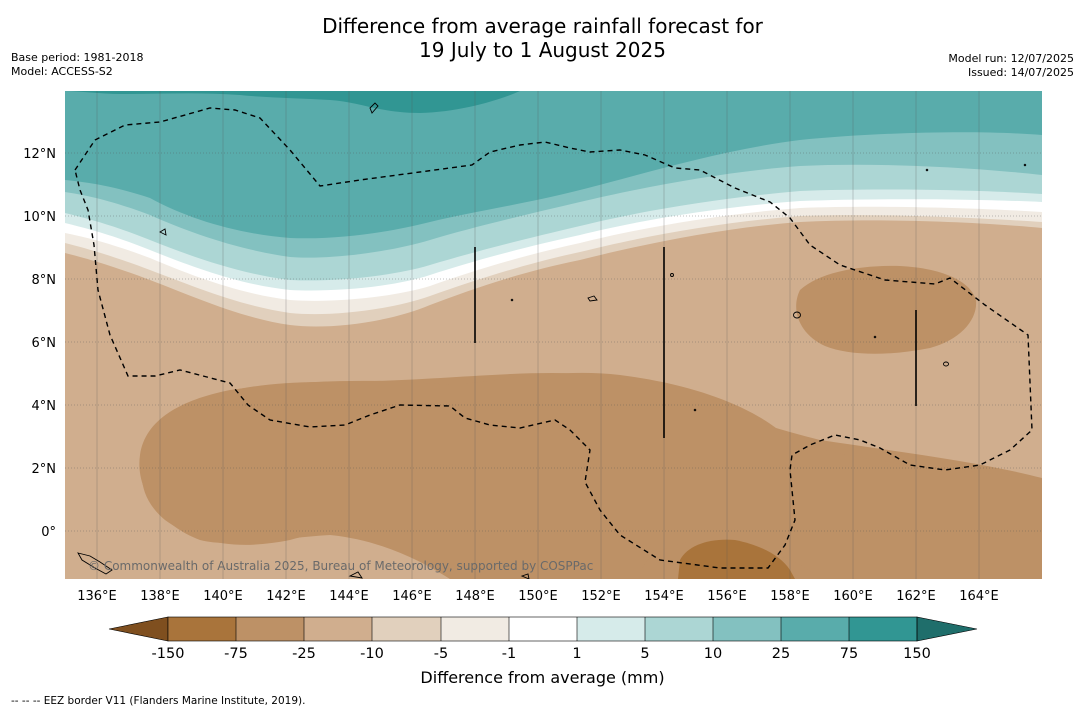 This screenshot has height=713, width=1085. I want to click on lon-label: 144°E, so click(349, 596).